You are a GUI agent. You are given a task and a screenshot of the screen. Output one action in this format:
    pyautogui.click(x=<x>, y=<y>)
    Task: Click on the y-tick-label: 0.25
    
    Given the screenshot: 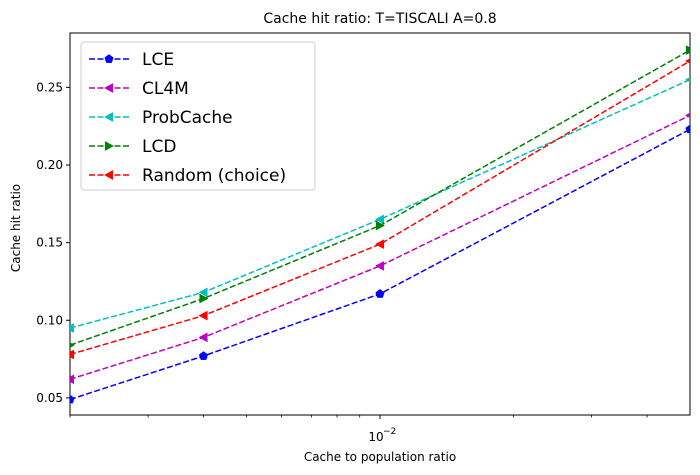 What is the action you would take?
    pyautogui.click(x=49, y=87)
    